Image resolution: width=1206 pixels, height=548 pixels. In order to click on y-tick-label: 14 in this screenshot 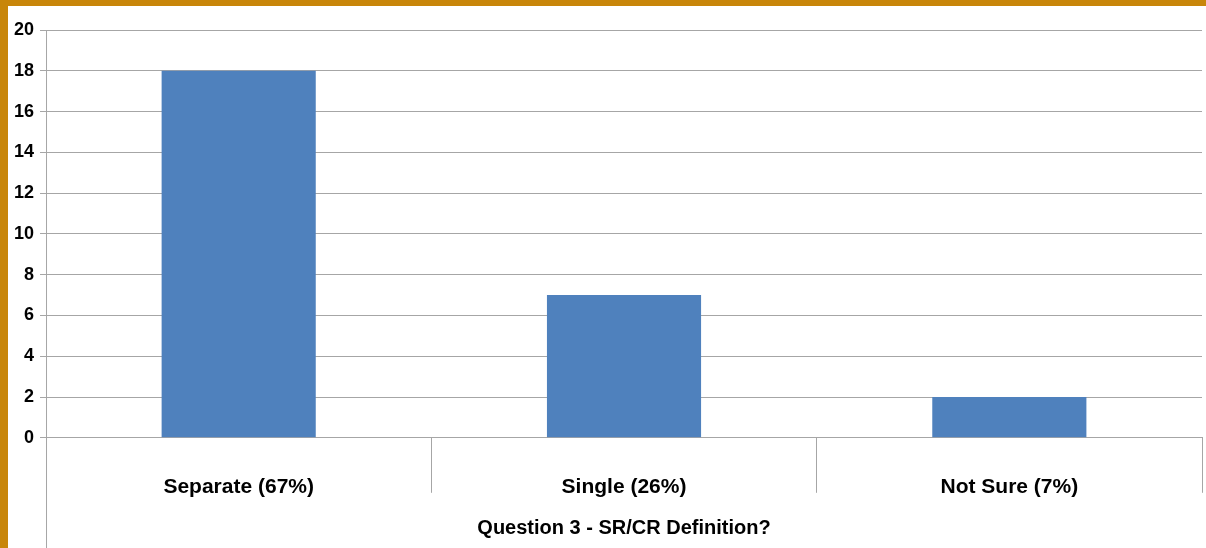, I will do `click(24, 151)`.